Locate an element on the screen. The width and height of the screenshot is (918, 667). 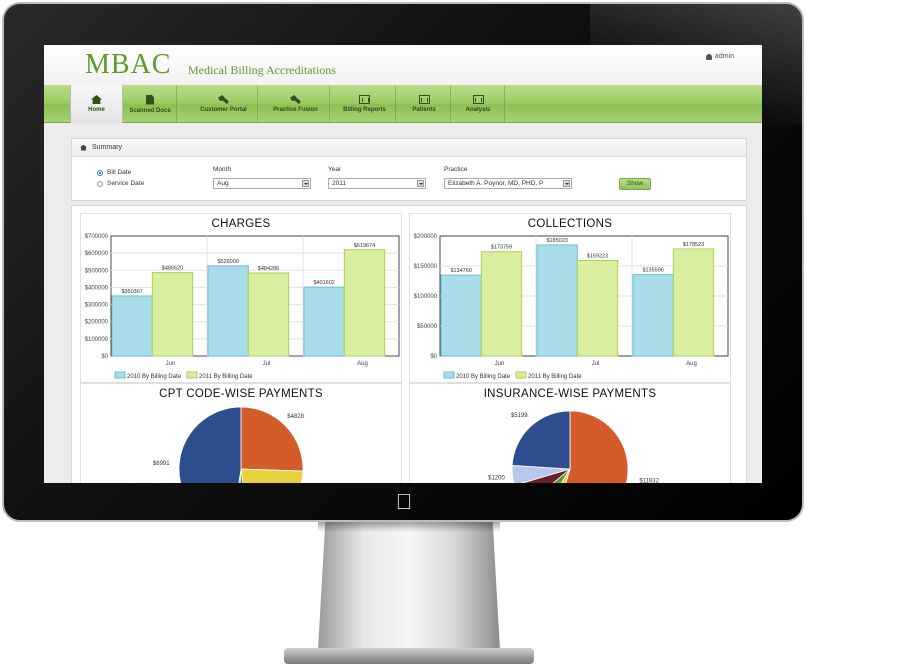
chart-title: INSURANCE-WISE PAYMENTS is located at coordinates (570, 394).